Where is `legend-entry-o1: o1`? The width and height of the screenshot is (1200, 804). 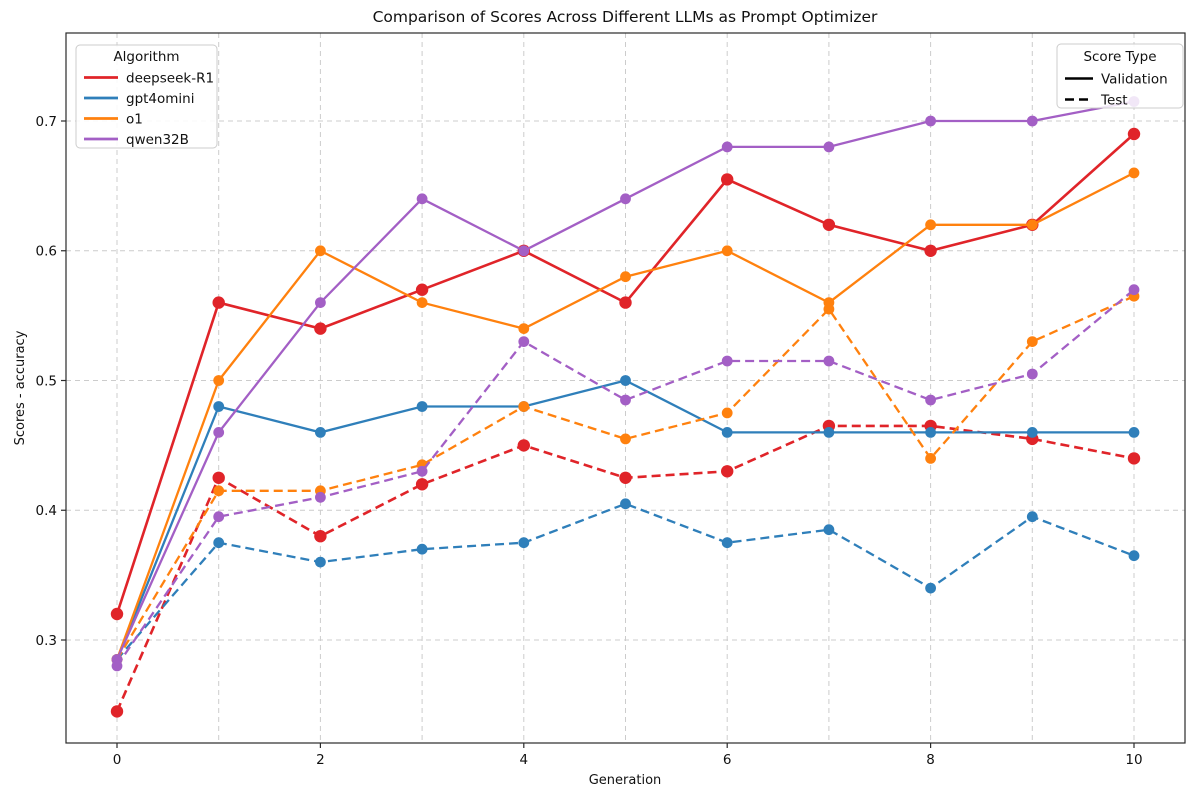
legend-entry-o1: o1 is located at coordinates (113, 119).